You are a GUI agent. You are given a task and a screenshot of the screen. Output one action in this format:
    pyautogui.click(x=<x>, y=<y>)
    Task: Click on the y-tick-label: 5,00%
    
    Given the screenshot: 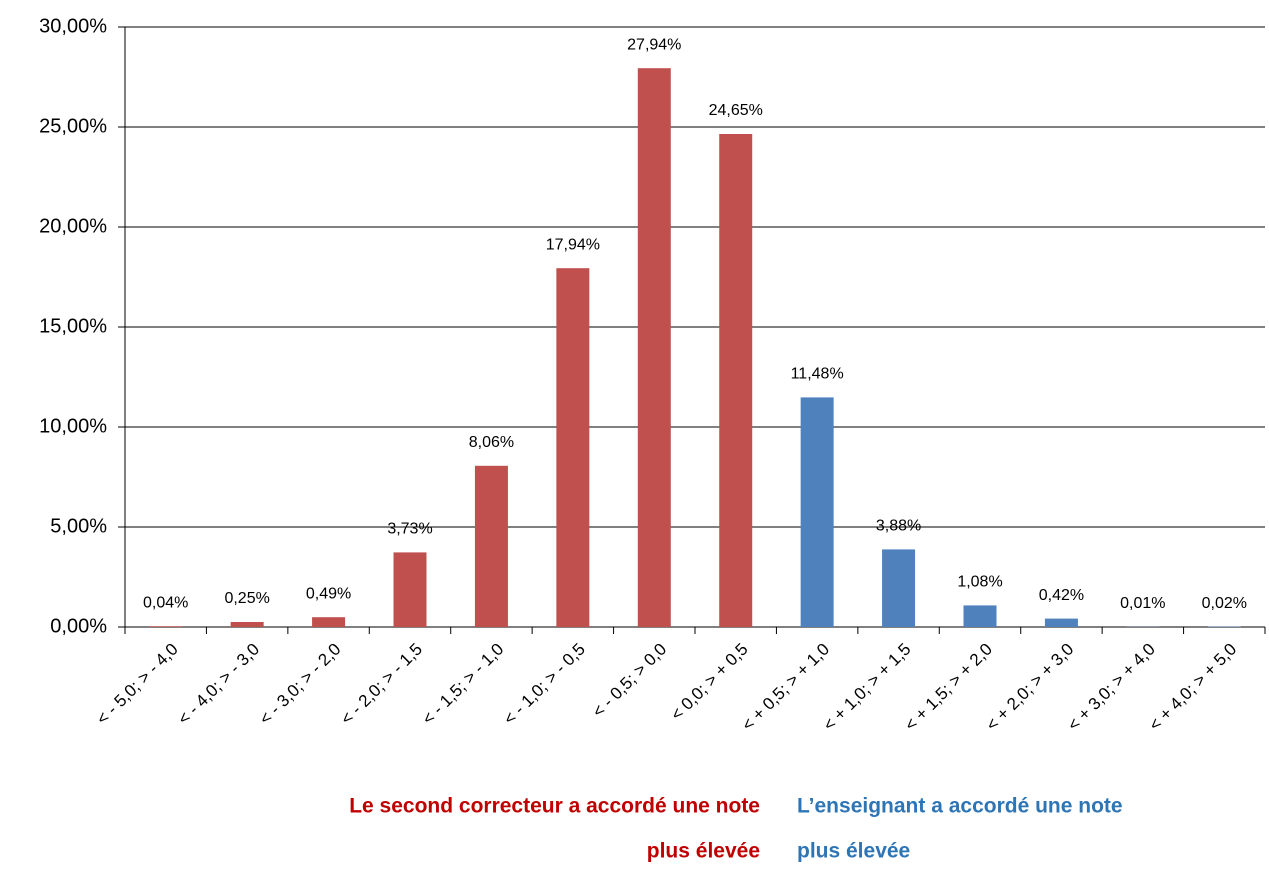 What is the action you would take?
    pyautogui.click(x=78, y=526)
    